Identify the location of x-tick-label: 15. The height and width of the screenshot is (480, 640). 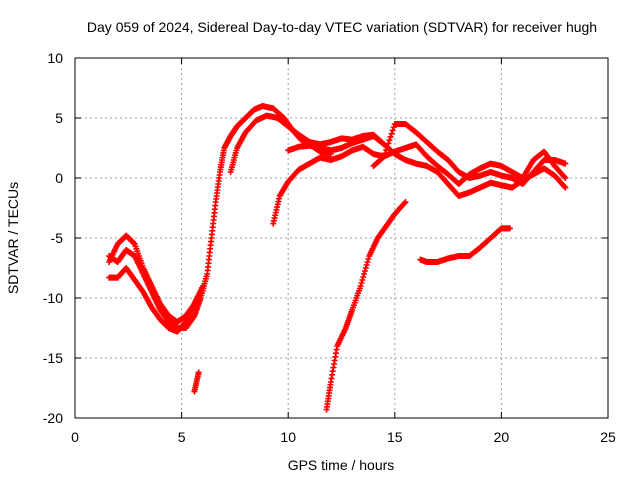
(395, 437).